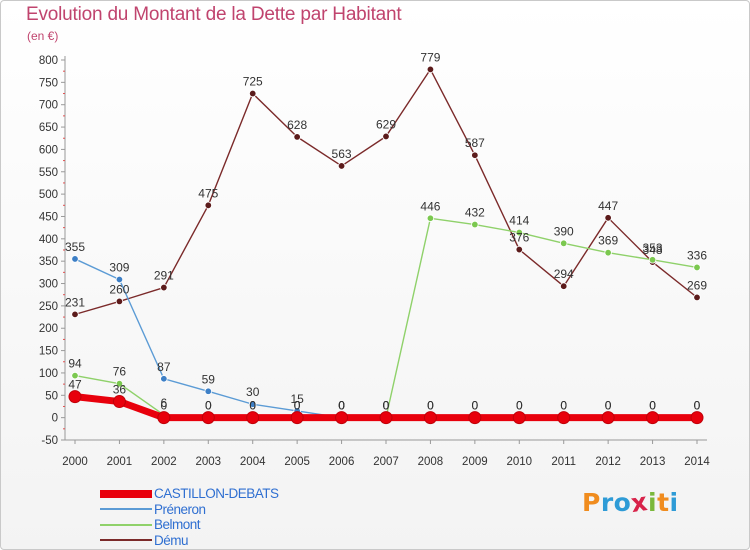  I want to click on data-label: 15, so click(297, 399).